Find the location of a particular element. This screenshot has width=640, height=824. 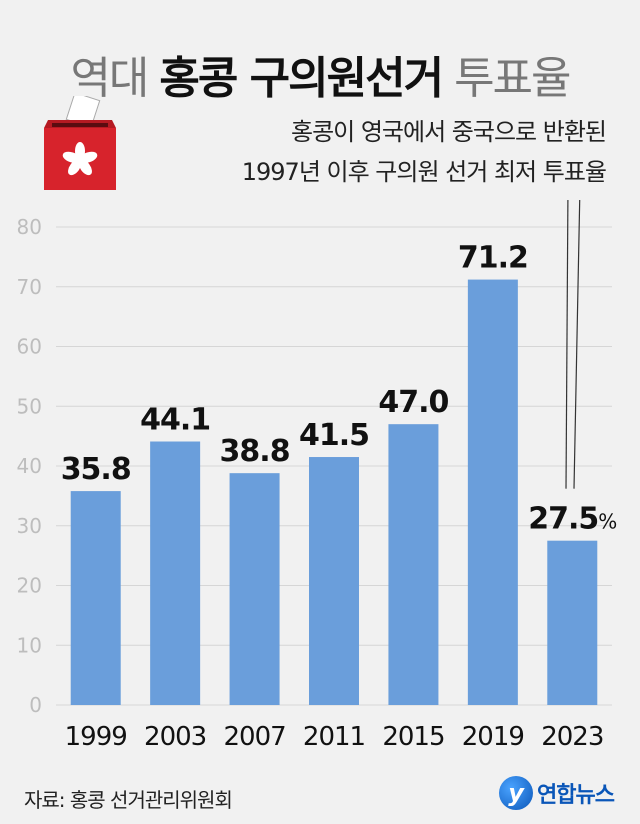

yonhap-logo-icon: y is located at coordinates (516, 793).